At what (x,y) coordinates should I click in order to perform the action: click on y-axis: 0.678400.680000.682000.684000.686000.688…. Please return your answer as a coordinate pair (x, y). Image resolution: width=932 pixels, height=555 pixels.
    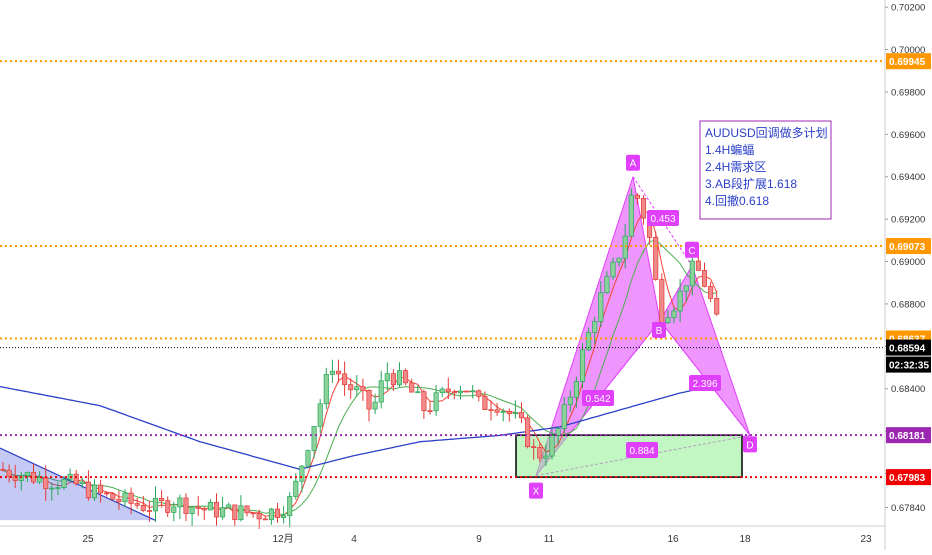
    Looking at the image, I should click on (907, 275).